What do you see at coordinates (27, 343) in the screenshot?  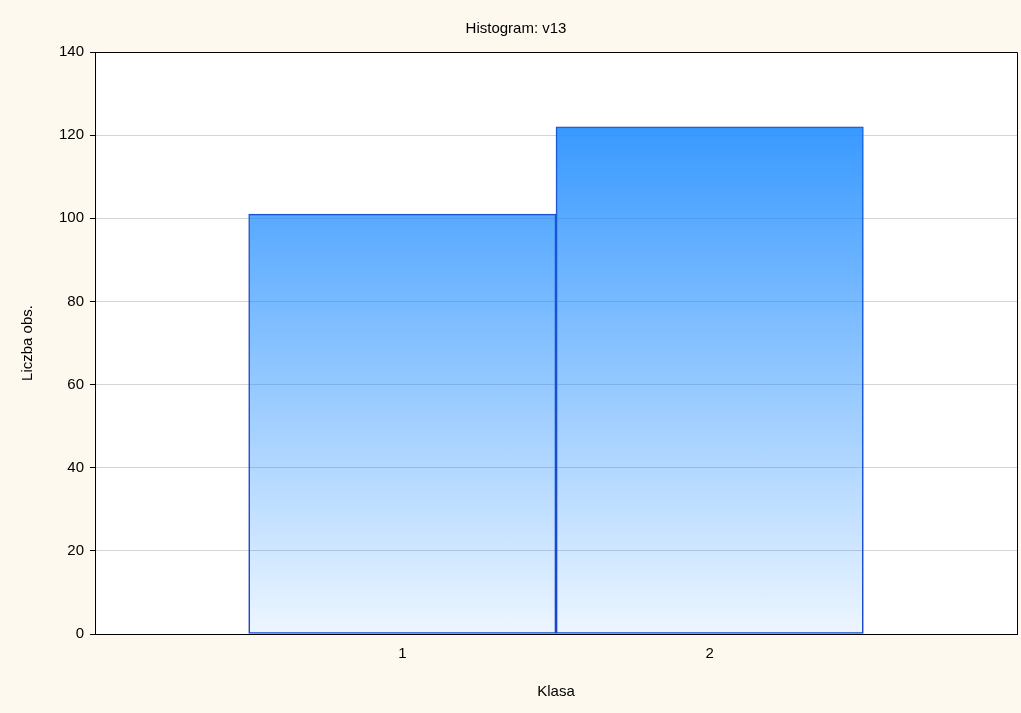 I see `y-axis-title: Liczba obs.` at bounding box center [27, 343].